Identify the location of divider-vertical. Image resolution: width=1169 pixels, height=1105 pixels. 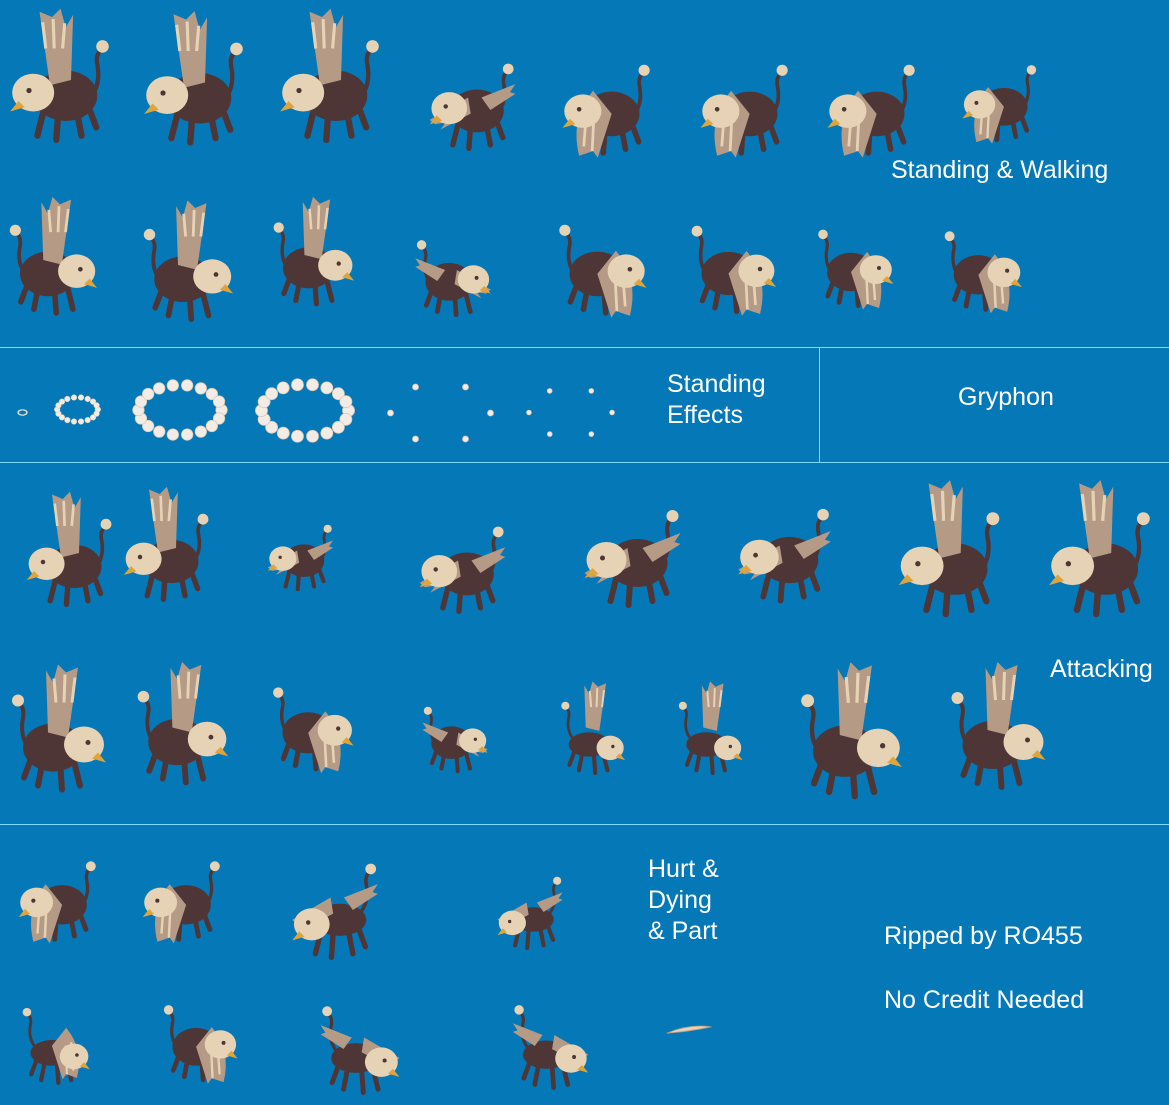
(819, 405).